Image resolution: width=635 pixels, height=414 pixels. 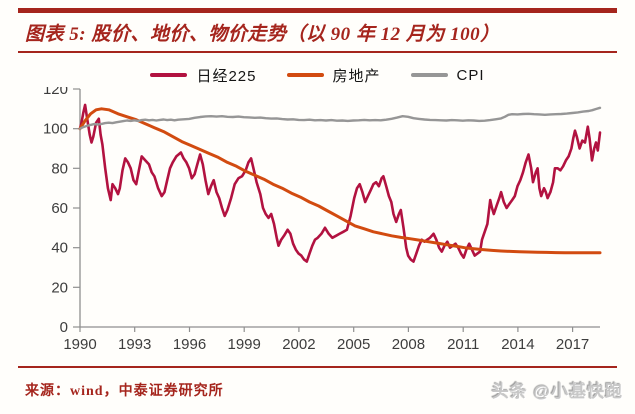 What do you see at coordinates (189, 344) in the screenshot?
I see `x-tick-label: 1996` at bounding box center [189, 344].